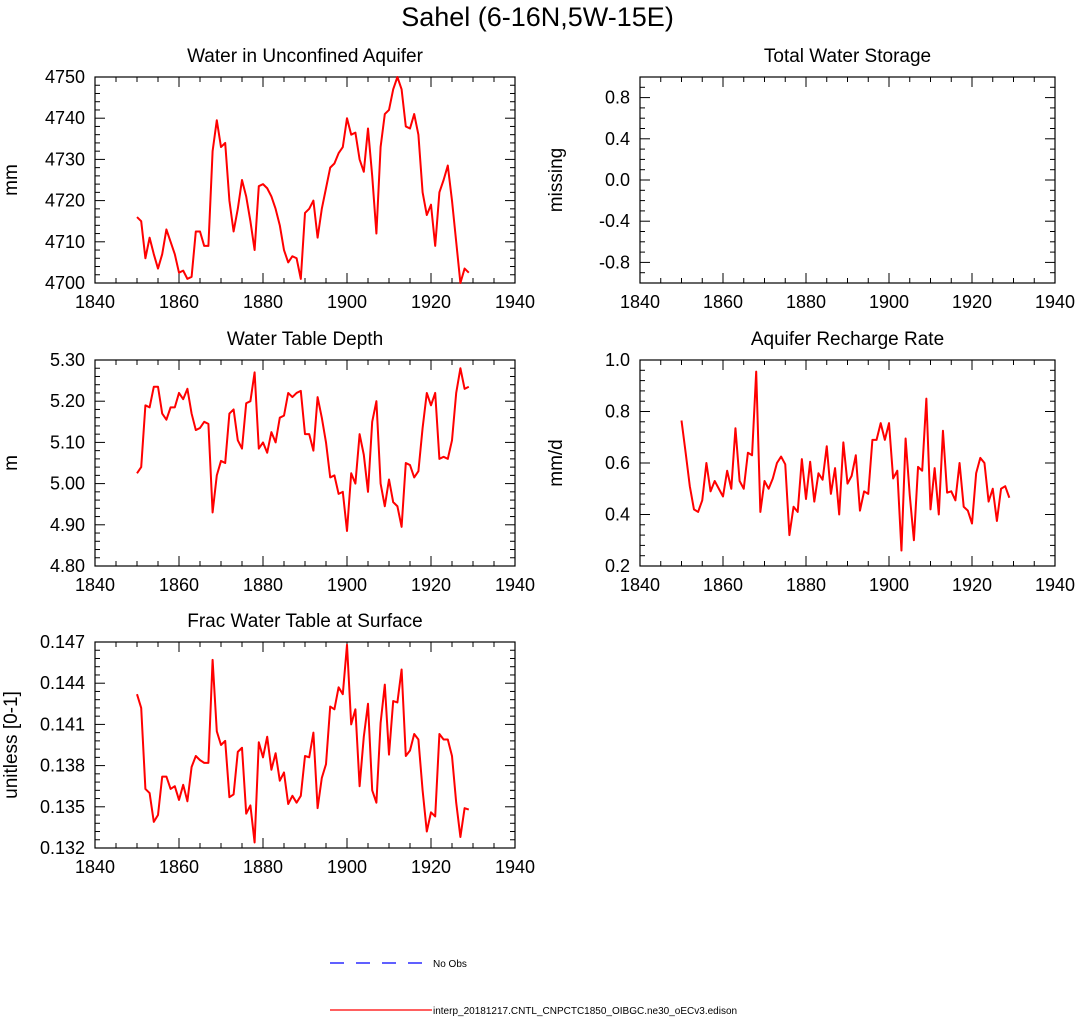 Image resolution: width=1075 pixels, height=1017 pixels. I want to click on y-tick-label: 4.80, so click(67, 566).